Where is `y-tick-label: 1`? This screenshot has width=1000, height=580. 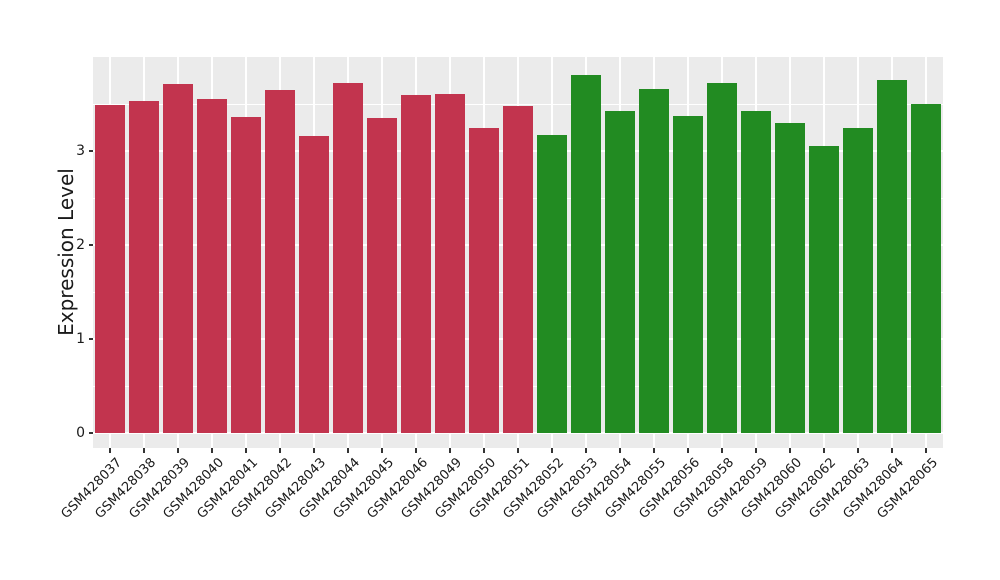
y-tick-label: 1 is located at coordinates (80, 339).